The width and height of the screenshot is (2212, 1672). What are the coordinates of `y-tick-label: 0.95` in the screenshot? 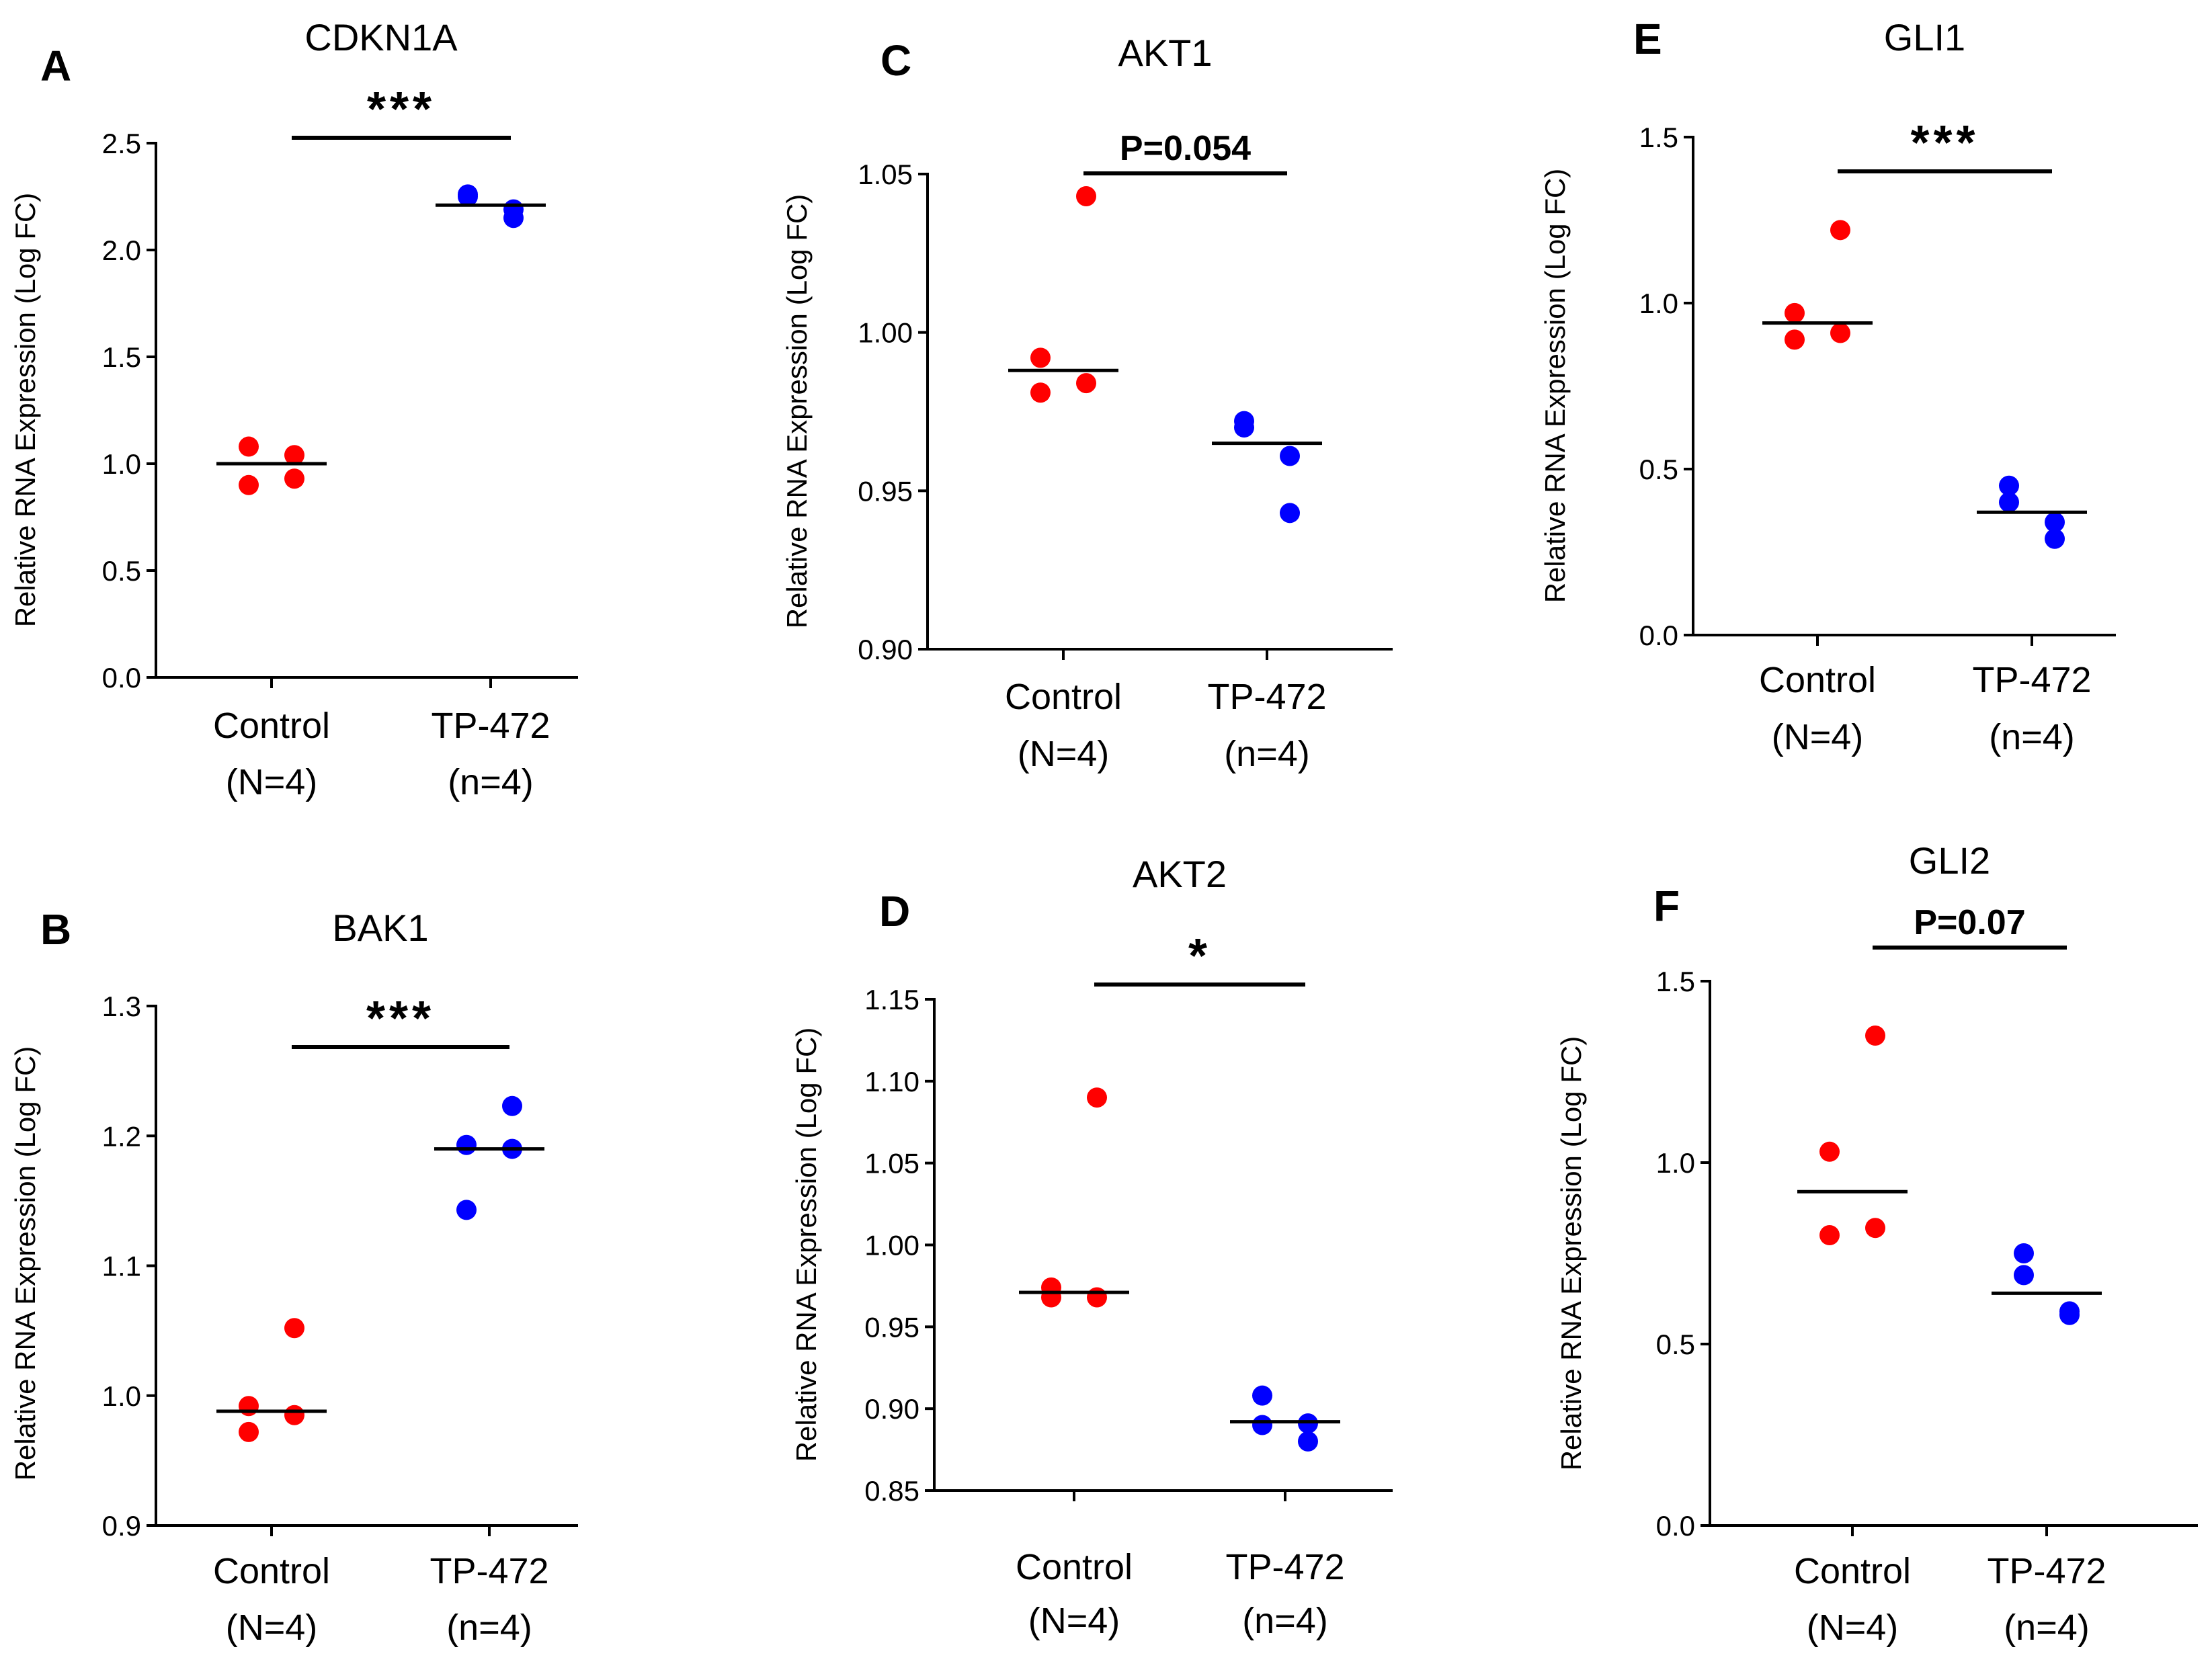 It's located at (885, 491).